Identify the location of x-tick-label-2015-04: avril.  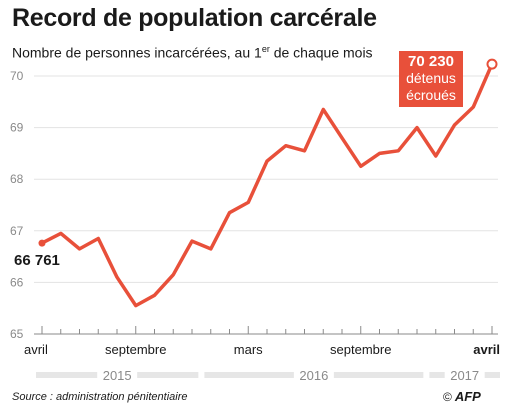
(36, 349).